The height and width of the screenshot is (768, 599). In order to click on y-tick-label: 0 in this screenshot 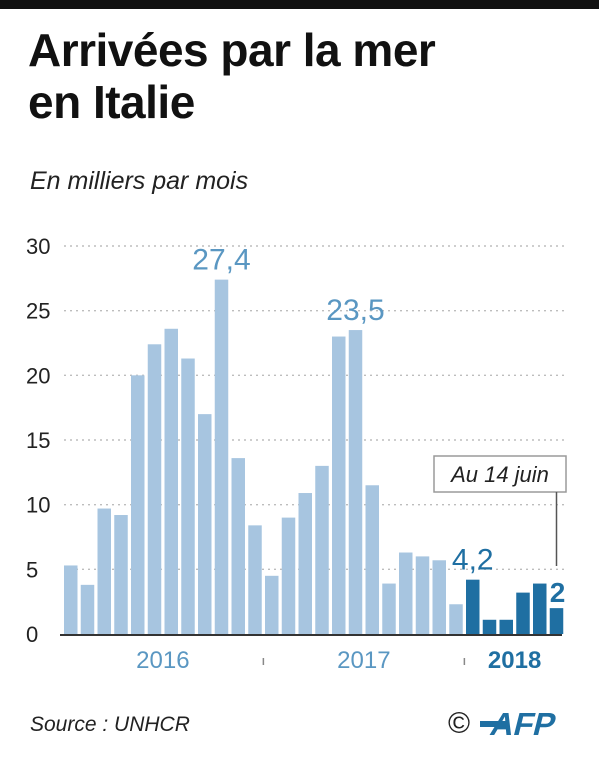, I will do `click(32, 634)`.